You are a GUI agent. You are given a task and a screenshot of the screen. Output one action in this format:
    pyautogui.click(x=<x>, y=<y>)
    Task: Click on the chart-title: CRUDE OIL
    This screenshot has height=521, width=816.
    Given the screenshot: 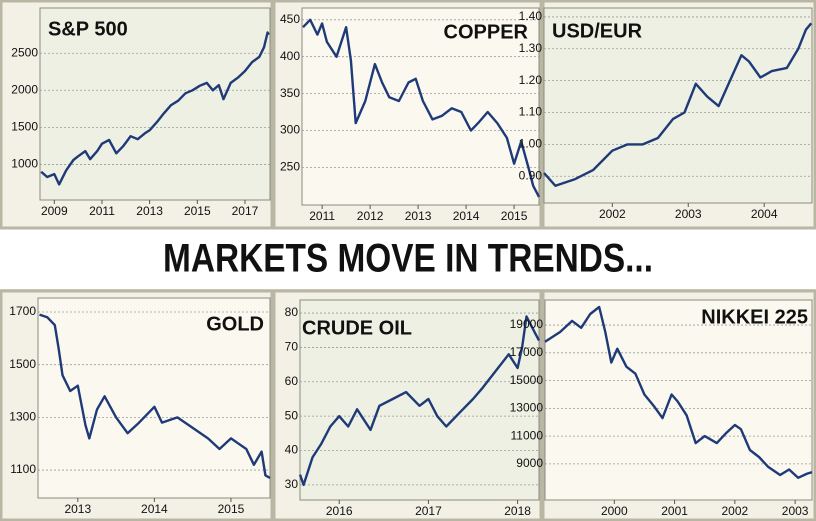 What is the action you would take?
    pyautogui.click(x=357, y=328)
    